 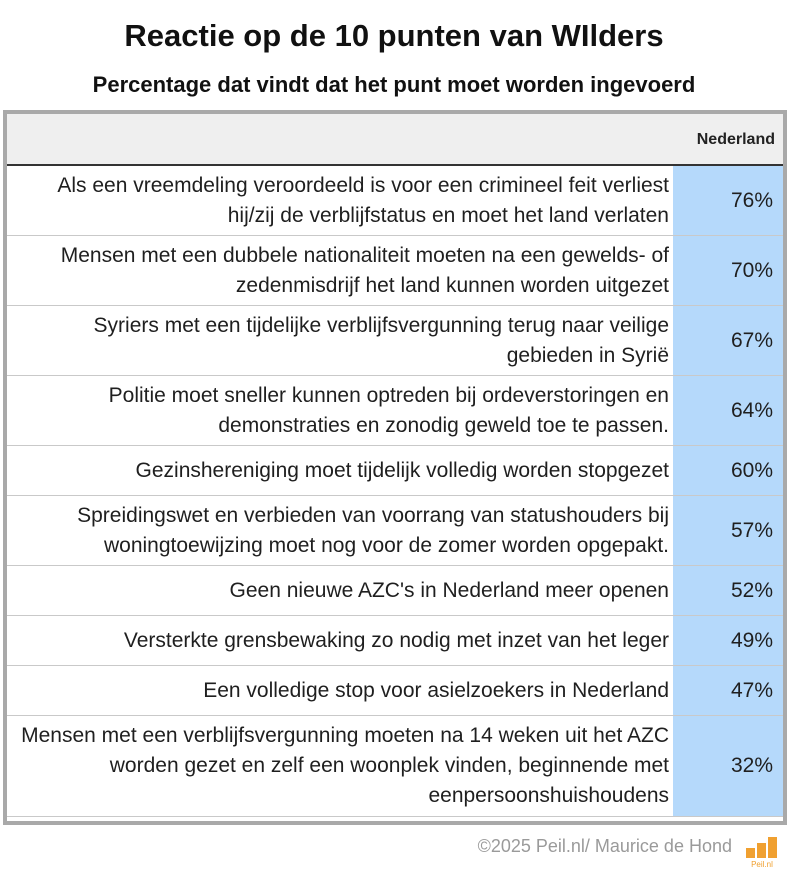 What do you see at coordinates (761, 852) in the screenshot?
I see `peil-logo-icon: Peil.nl` at bounding box center [761, 852].